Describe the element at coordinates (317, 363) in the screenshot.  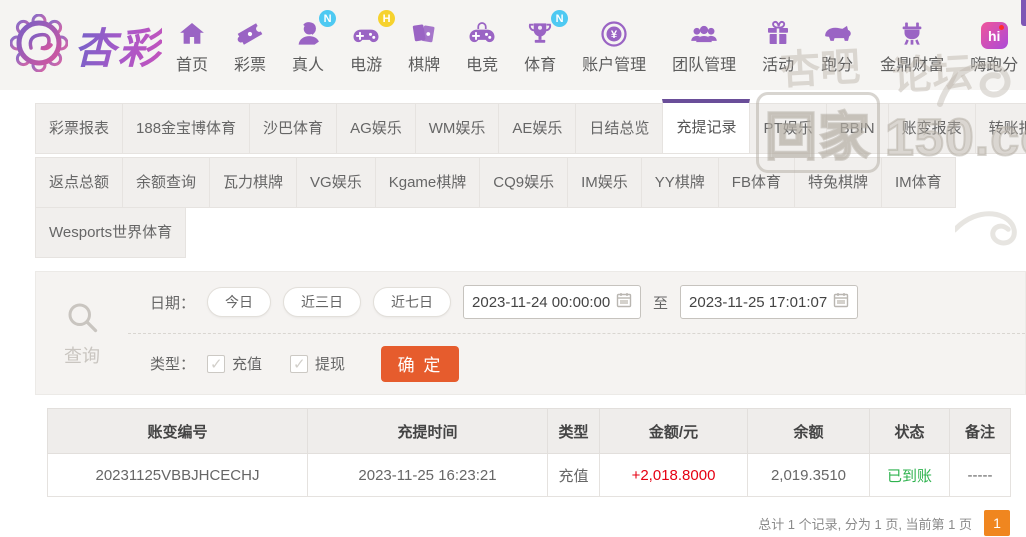
I see `withdraw-checkbox: 提现` at that location.